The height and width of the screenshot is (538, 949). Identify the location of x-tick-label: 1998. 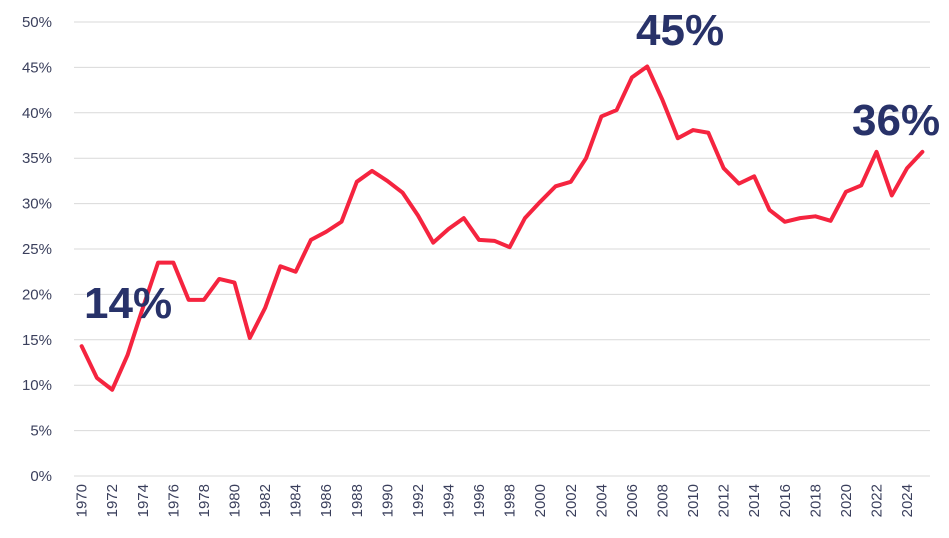
(510, 500).